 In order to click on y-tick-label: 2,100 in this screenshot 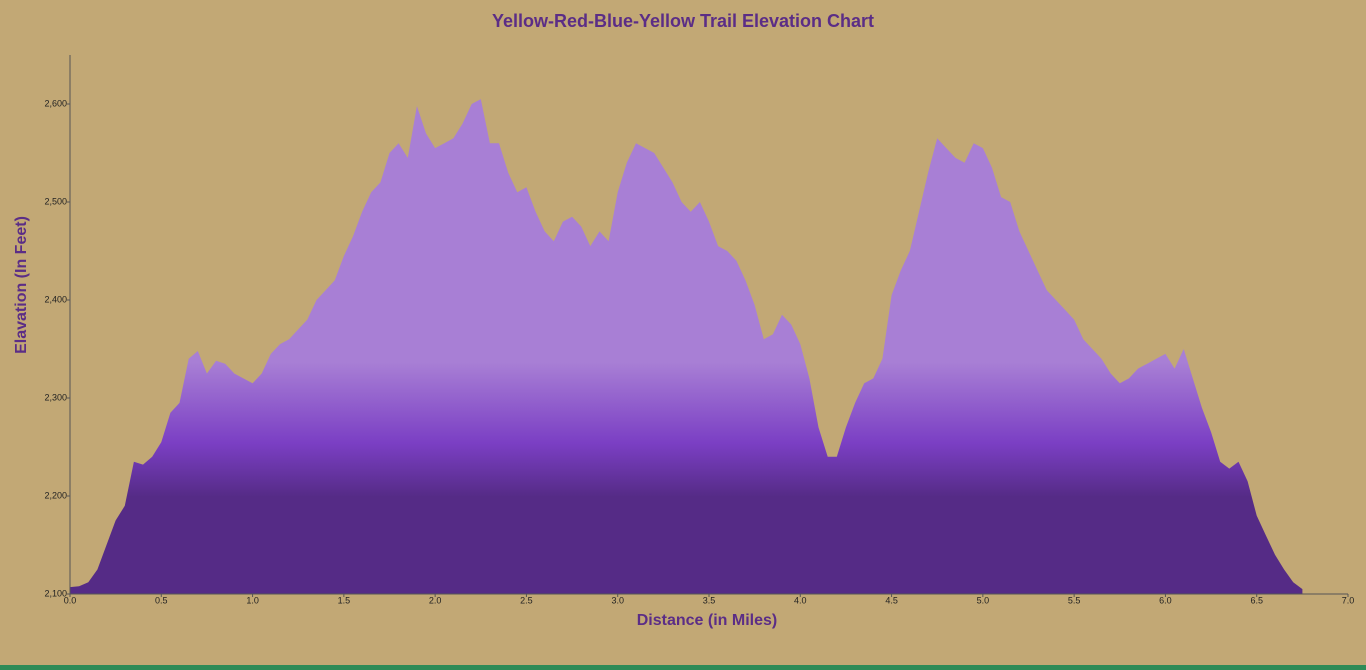, I will do `click(55, 593)`.